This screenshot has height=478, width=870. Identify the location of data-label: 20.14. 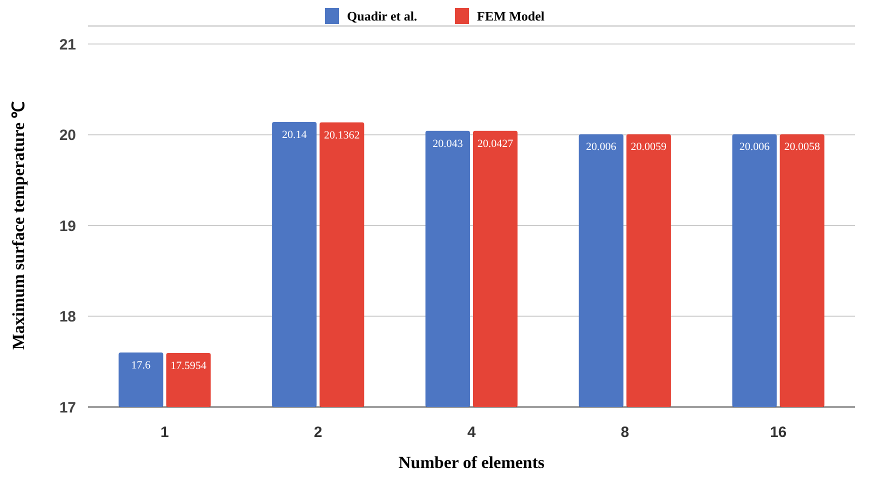
(295, 135).